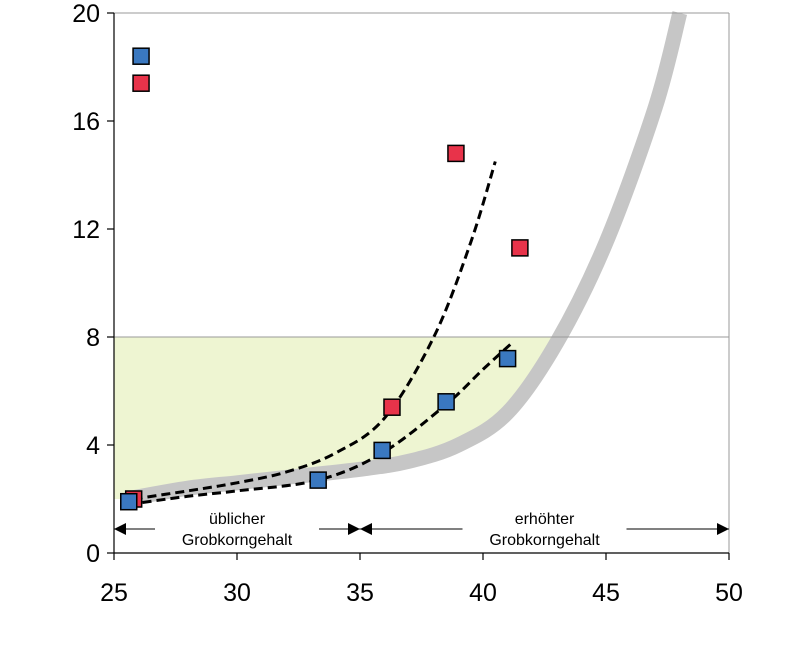  Describe the element at coordinates (237, 593) in the screenshot. I see `x-tick-label: 30` at that location.